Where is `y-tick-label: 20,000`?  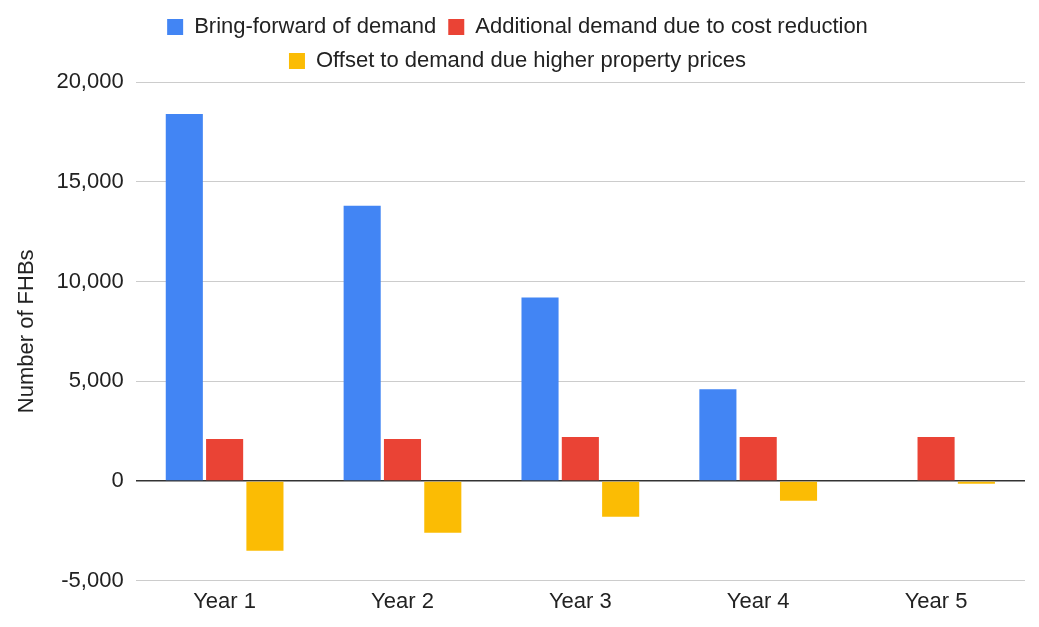 y-tick-label: 20,000 is located at coordinates (90, 81).